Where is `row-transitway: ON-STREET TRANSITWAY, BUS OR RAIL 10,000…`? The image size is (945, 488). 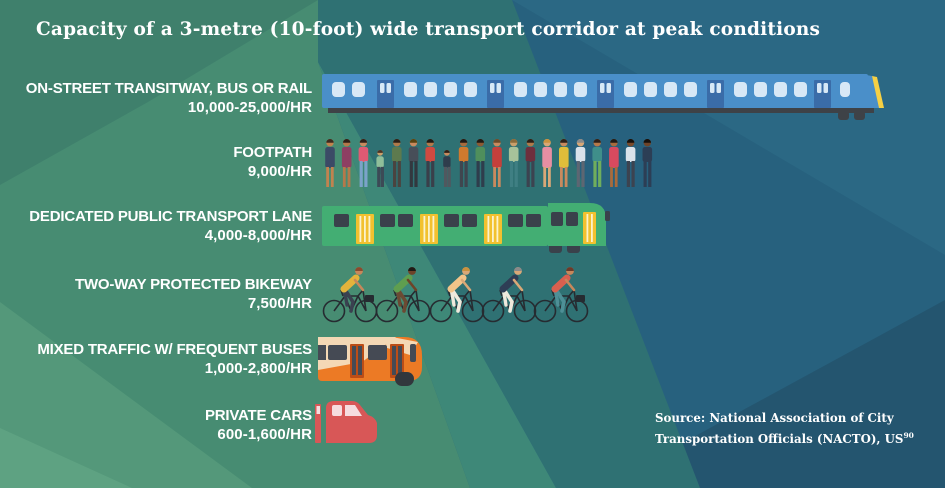
row-transitway: ON-STREET TRANSITWAY, BUS OR RAIL 10,000… is located at coordinates (156, 98).